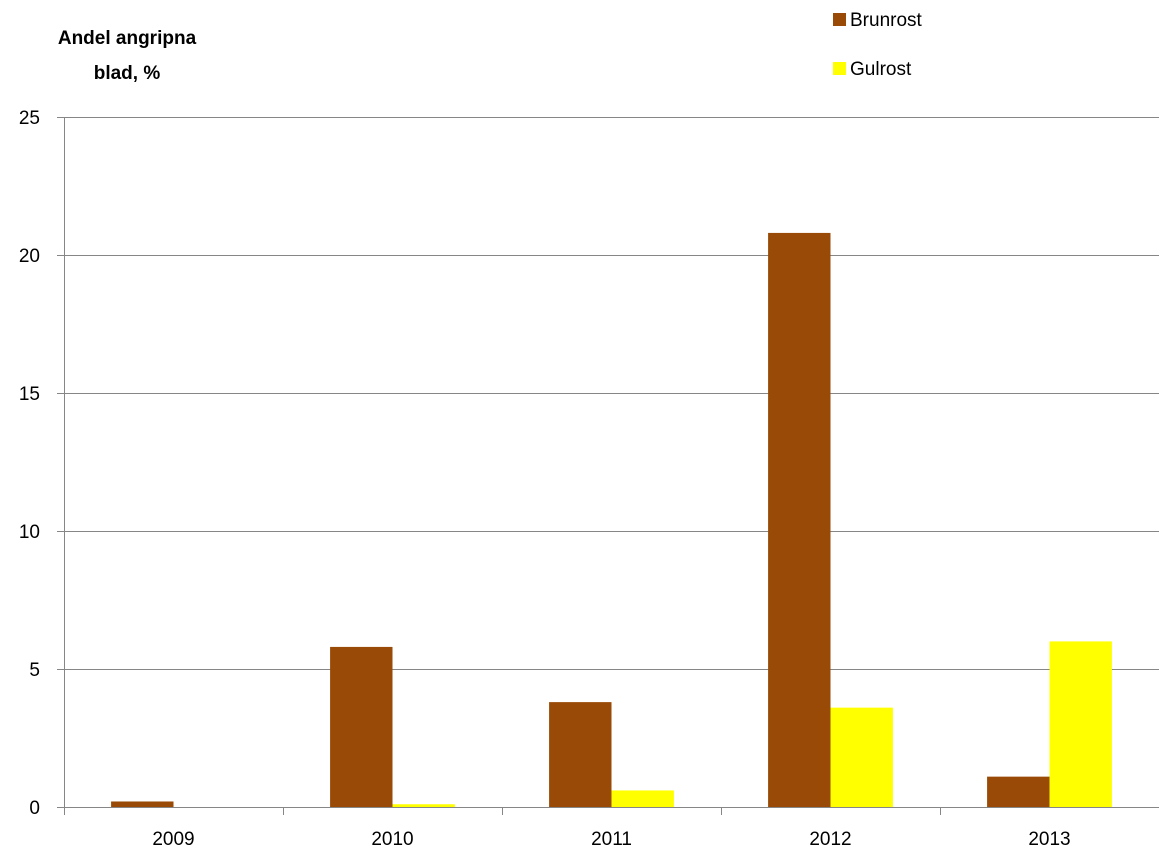 This screenshot has width=1159, height=853. What do you see at coordinates (799, 520) in the screenshot?
I see `bar-brunrost-2012` at bounding box center [799, 520].